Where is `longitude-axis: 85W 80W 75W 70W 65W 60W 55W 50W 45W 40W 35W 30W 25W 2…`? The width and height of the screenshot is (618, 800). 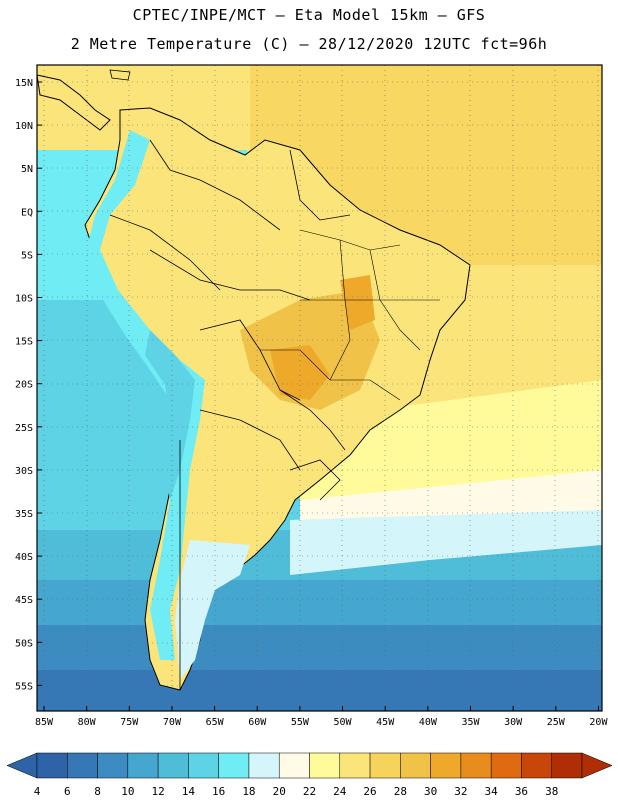 longitude-axis: 85W 80W 75W 70W 65W 60W 55W 50W 45W 40W 35W 30W 25W 2… is located at coordinates (321, 717).